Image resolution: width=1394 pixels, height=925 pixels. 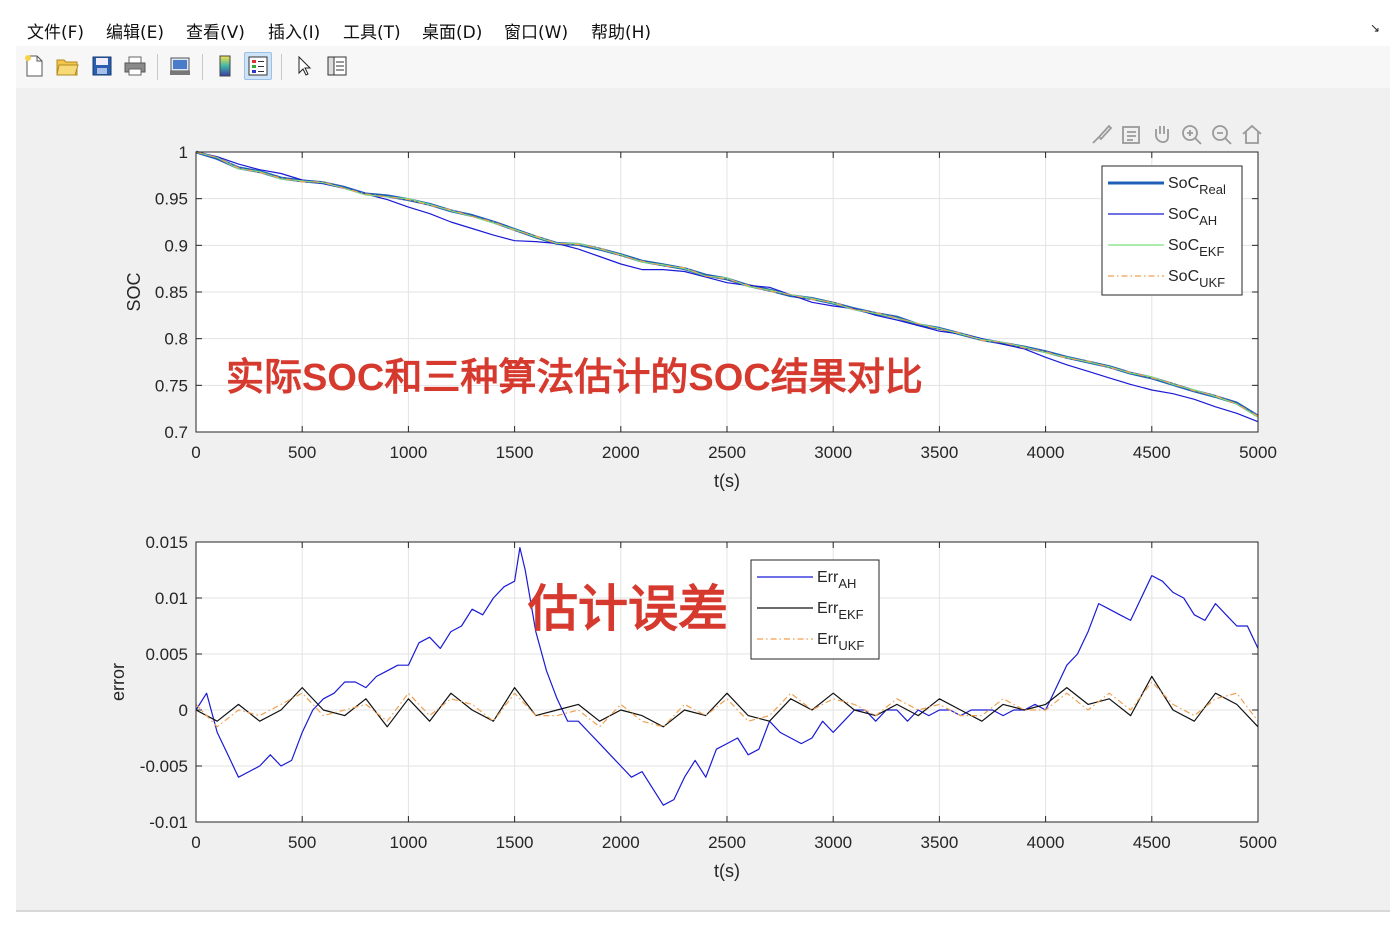 What do you see at coordinates (171, 385) in the screenshot?
I see `y-tick-label: 0.75` at bounding box center [171, 385].